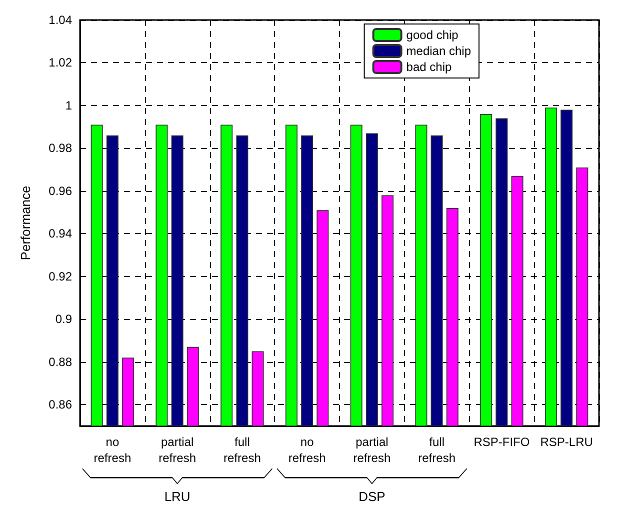  I want to click on text: DSP, so click(372, 496).